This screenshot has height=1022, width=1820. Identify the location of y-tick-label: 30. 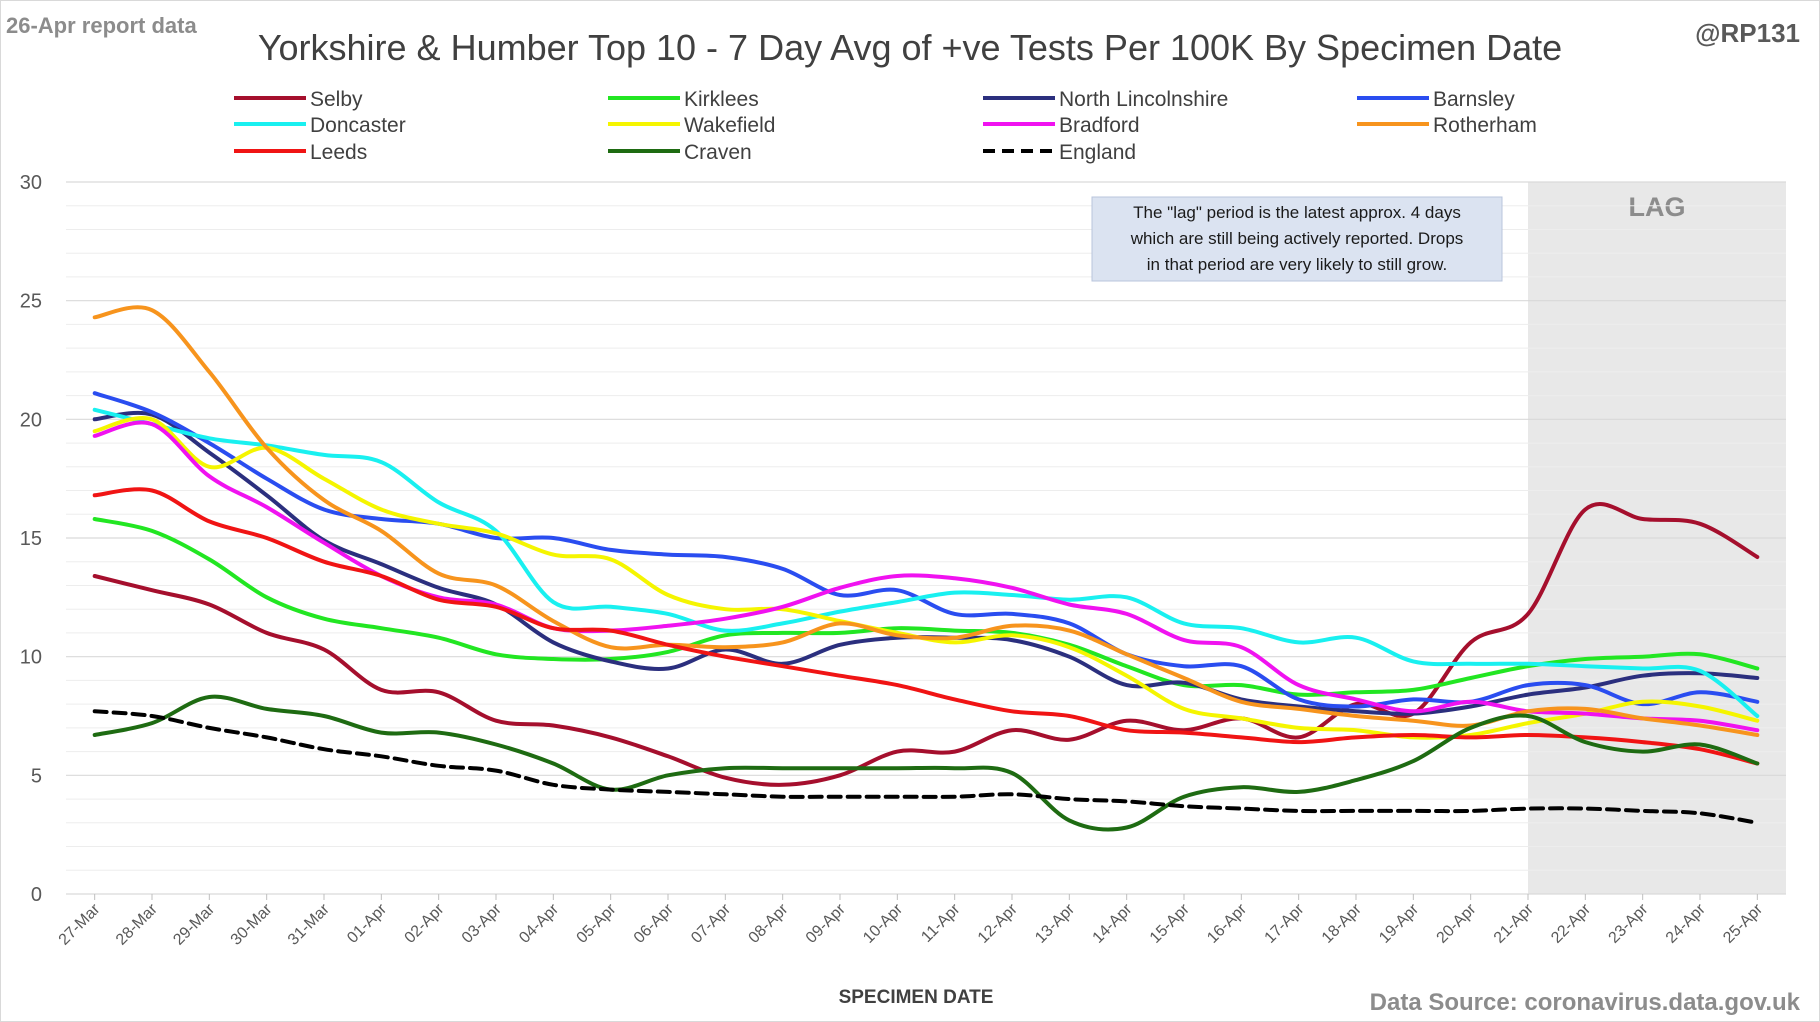
(31, 183).